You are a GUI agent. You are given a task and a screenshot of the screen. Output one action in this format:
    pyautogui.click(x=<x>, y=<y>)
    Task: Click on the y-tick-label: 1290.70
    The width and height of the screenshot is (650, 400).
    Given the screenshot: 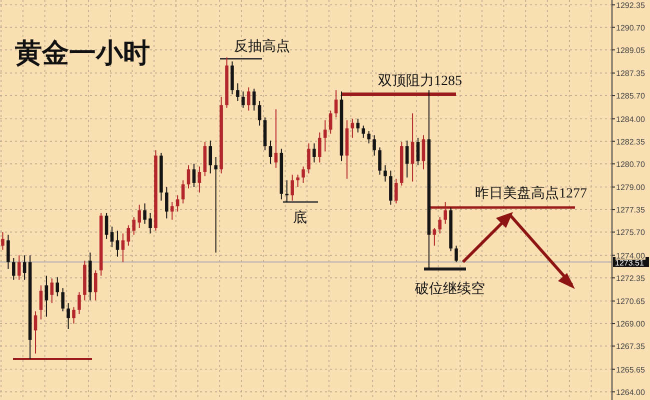 What is the action you would take?
    pyautogui.click(x=631, y=27)
    